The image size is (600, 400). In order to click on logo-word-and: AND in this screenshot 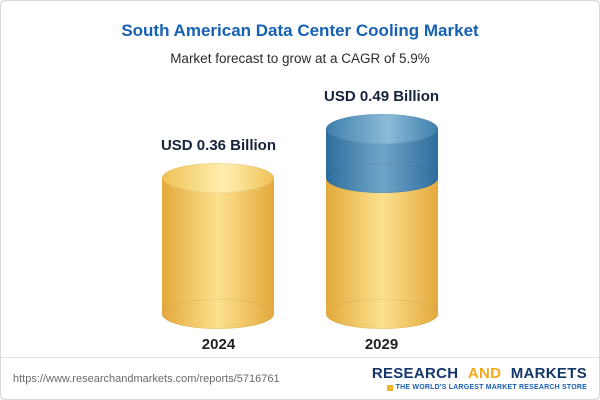, I will do `click(484, 373)`.